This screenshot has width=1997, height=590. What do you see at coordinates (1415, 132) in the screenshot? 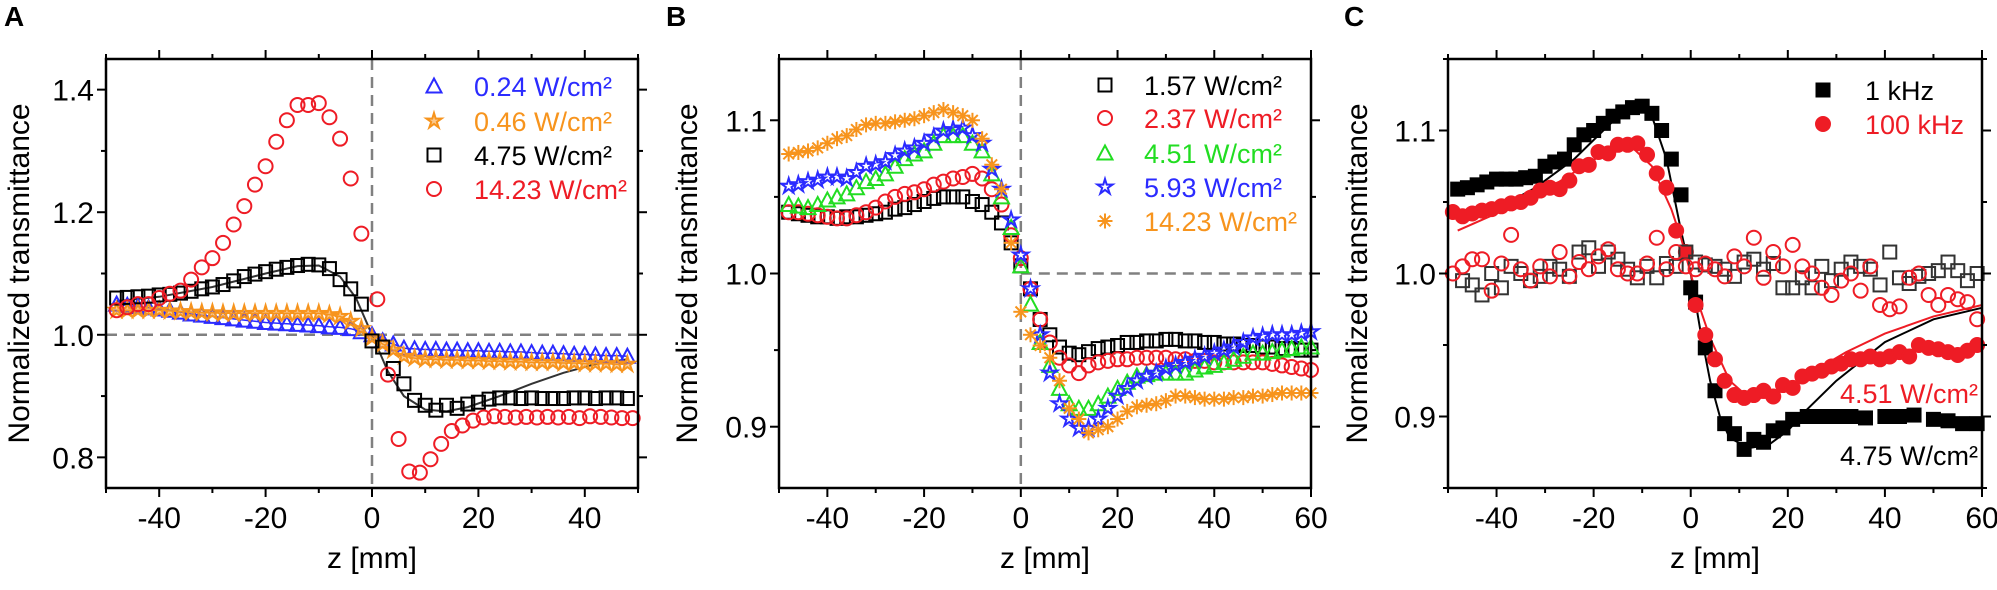
I see `y-tick-label: 1.1` at bounding box center [1415, 132].